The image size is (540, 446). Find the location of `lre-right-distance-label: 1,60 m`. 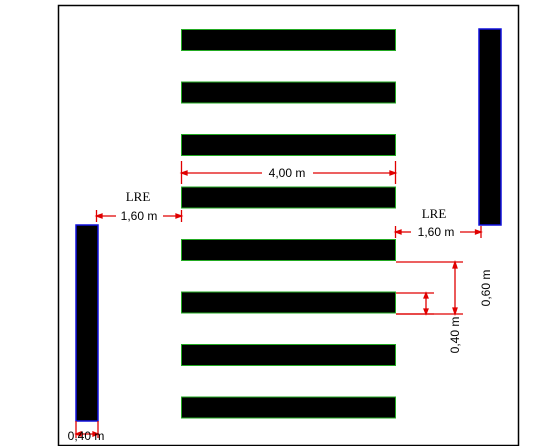

lre-right-distance-label: 1,60 m is located at coordinates (436, 232).